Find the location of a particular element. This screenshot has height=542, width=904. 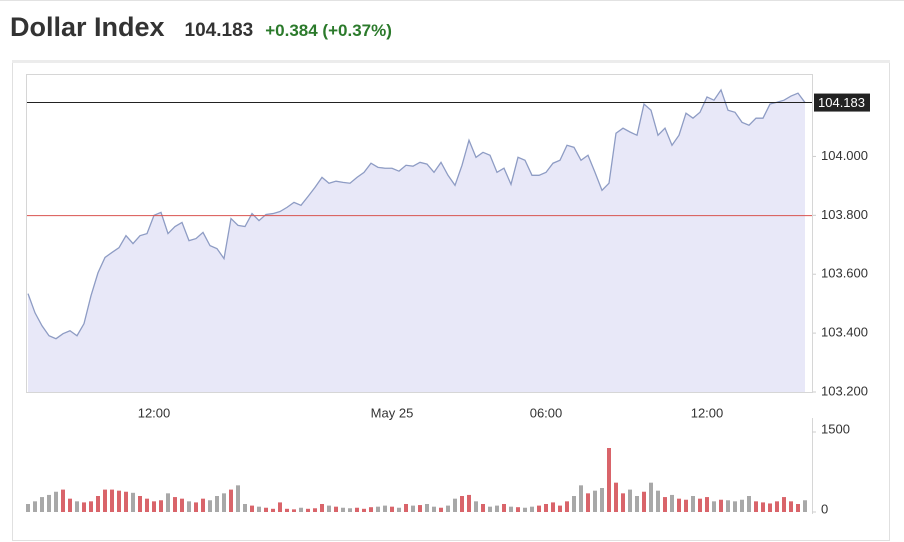

volume-tick-label: 1500 is located at coordinates (835, 428).